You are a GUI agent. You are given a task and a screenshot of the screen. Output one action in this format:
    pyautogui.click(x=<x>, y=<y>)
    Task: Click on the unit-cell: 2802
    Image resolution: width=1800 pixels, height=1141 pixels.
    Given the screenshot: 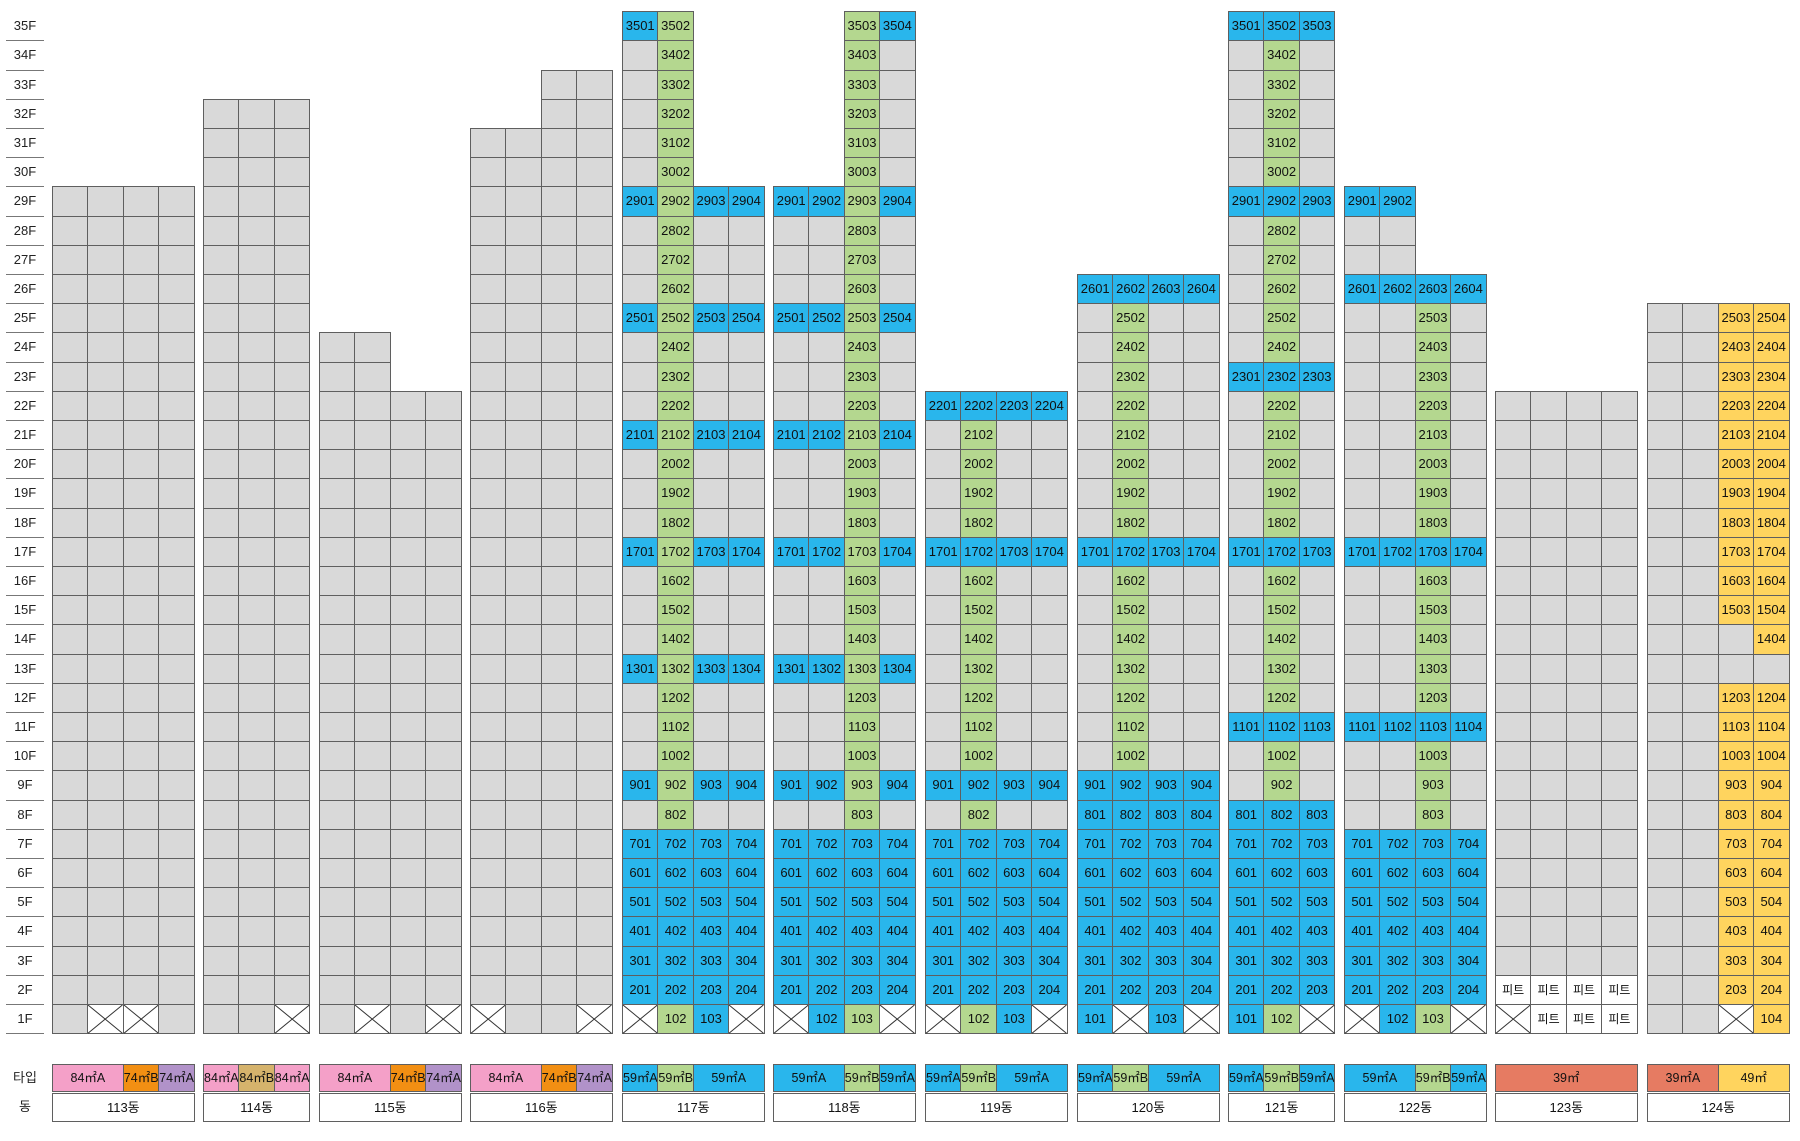 What is the action you would take?
    pyautogui.click(x=1281, y=230)
    